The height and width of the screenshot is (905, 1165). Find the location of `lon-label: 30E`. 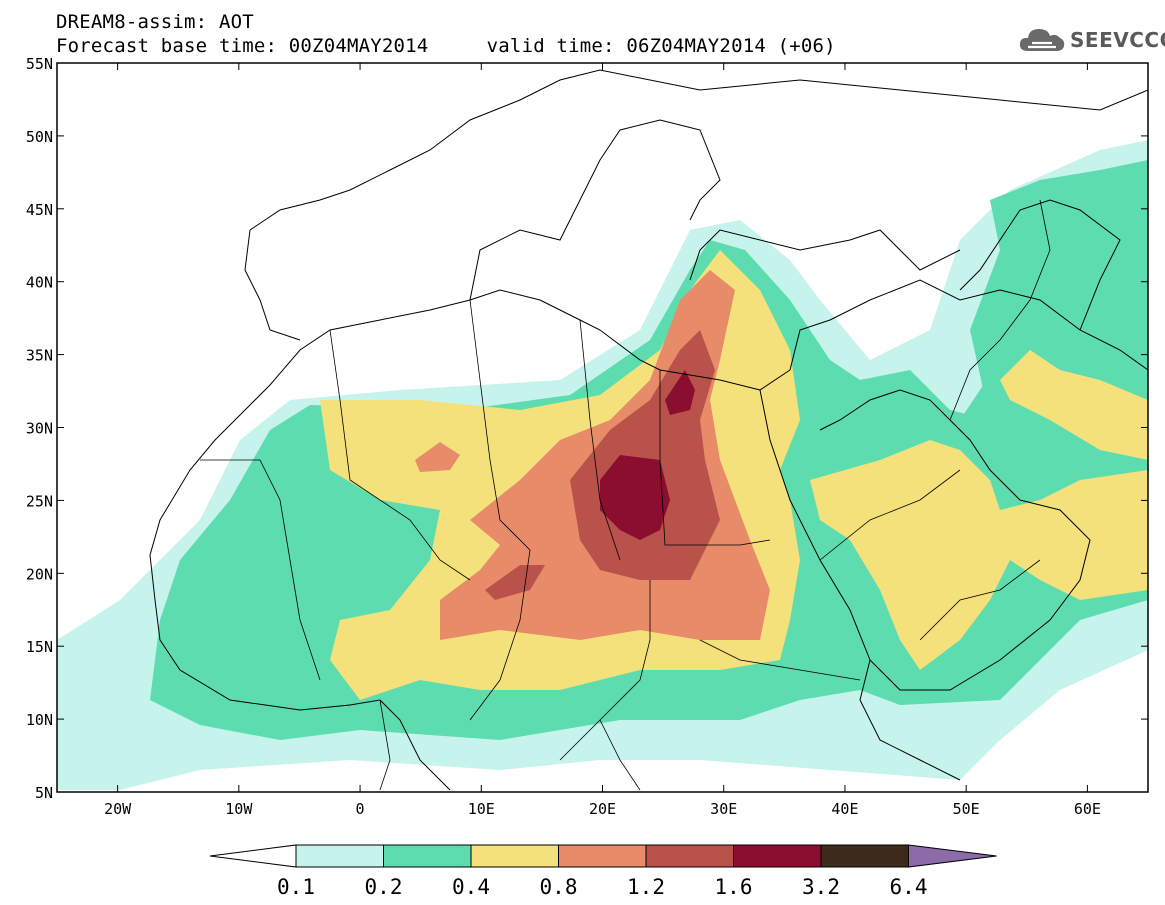

lon-label: 30E is located at coordinates (723, 809).